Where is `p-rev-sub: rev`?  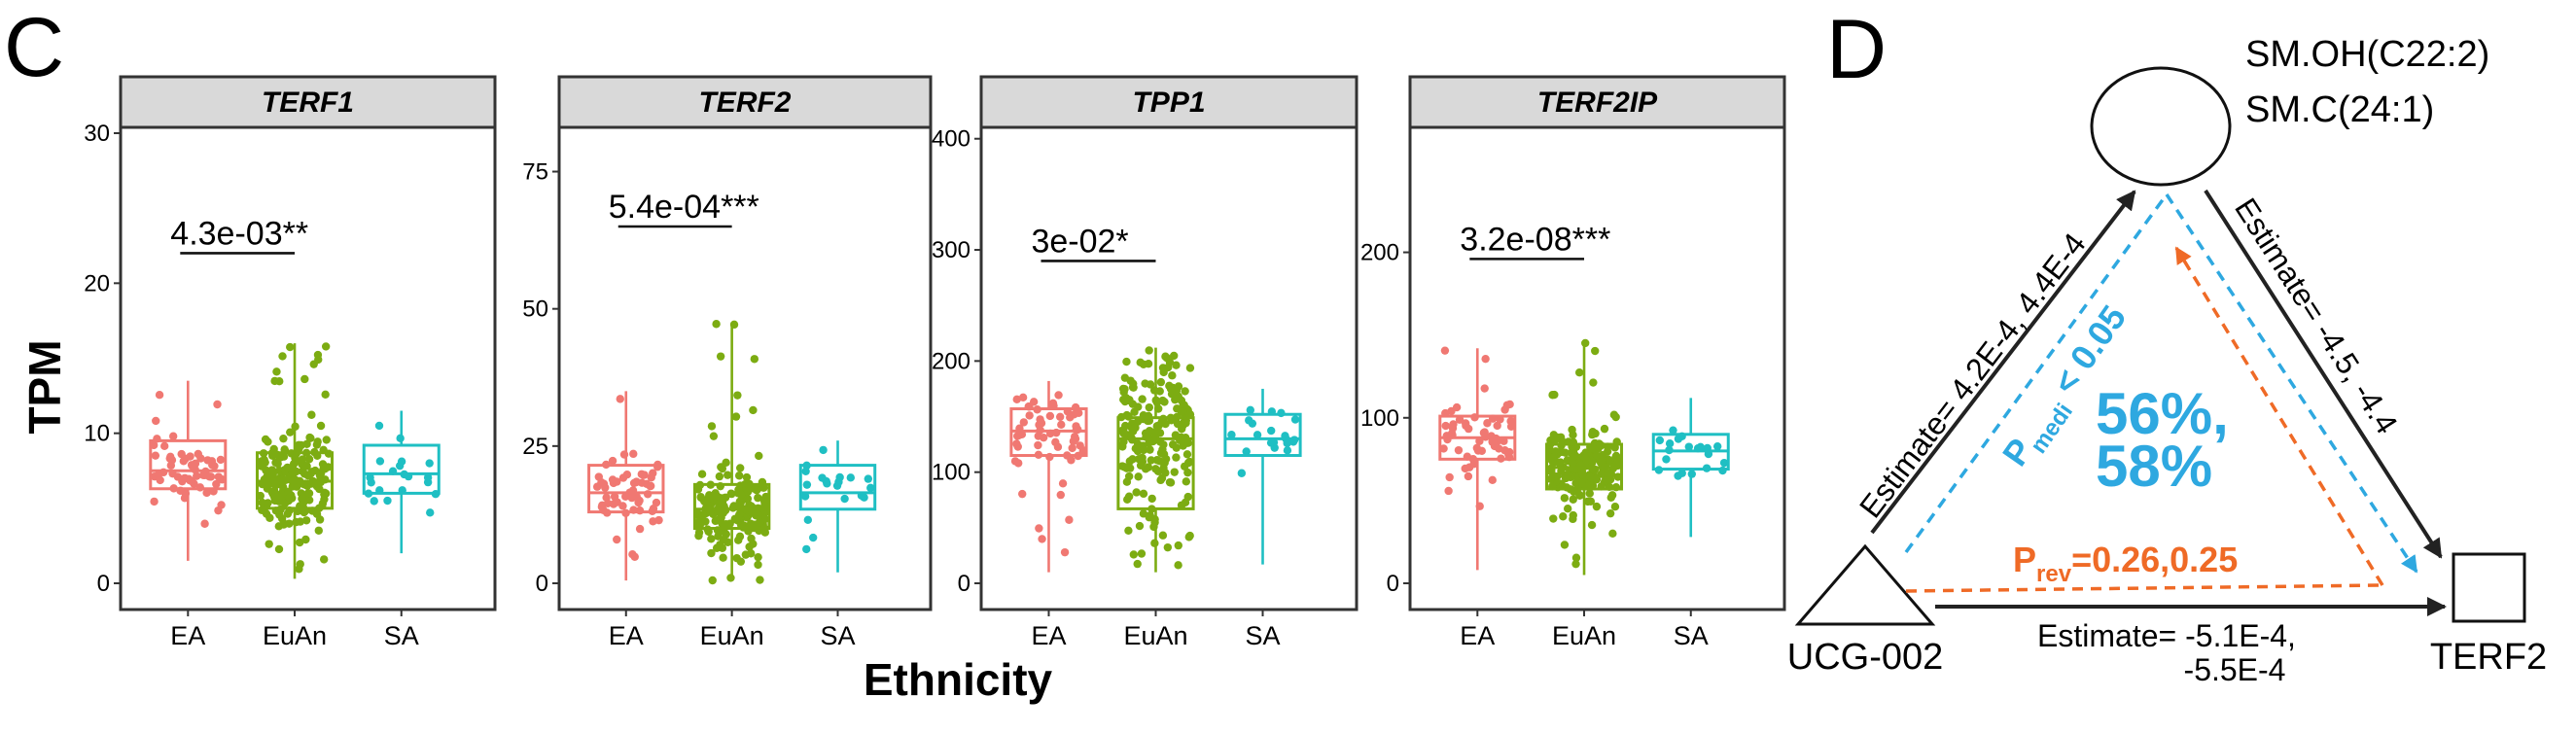 p-rev-sub: rev is located at coordinates (2054, 574).